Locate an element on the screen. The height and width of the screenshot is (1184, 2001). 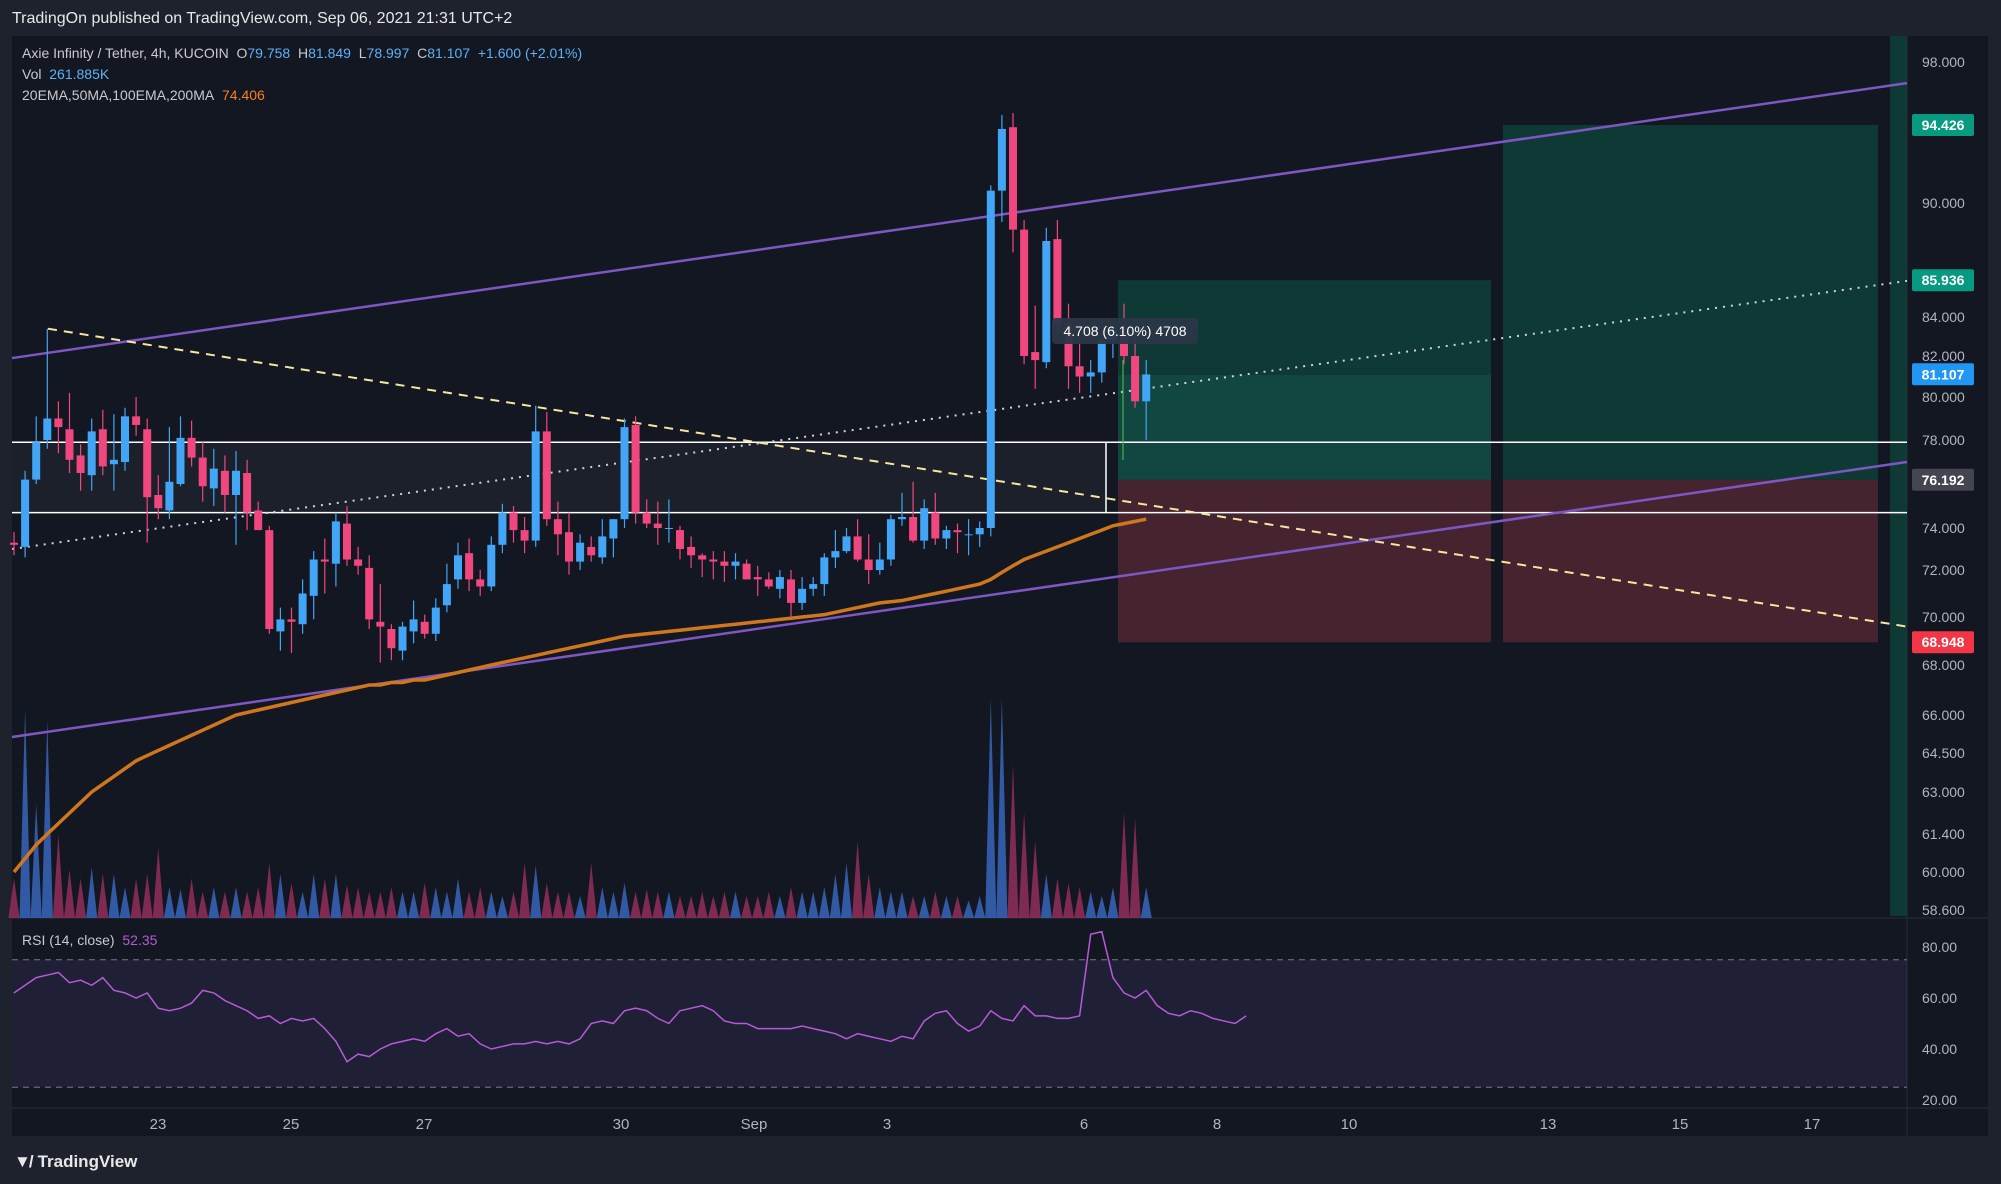
price-axis-label: 66.000 is located at coordinates (1943, 715).